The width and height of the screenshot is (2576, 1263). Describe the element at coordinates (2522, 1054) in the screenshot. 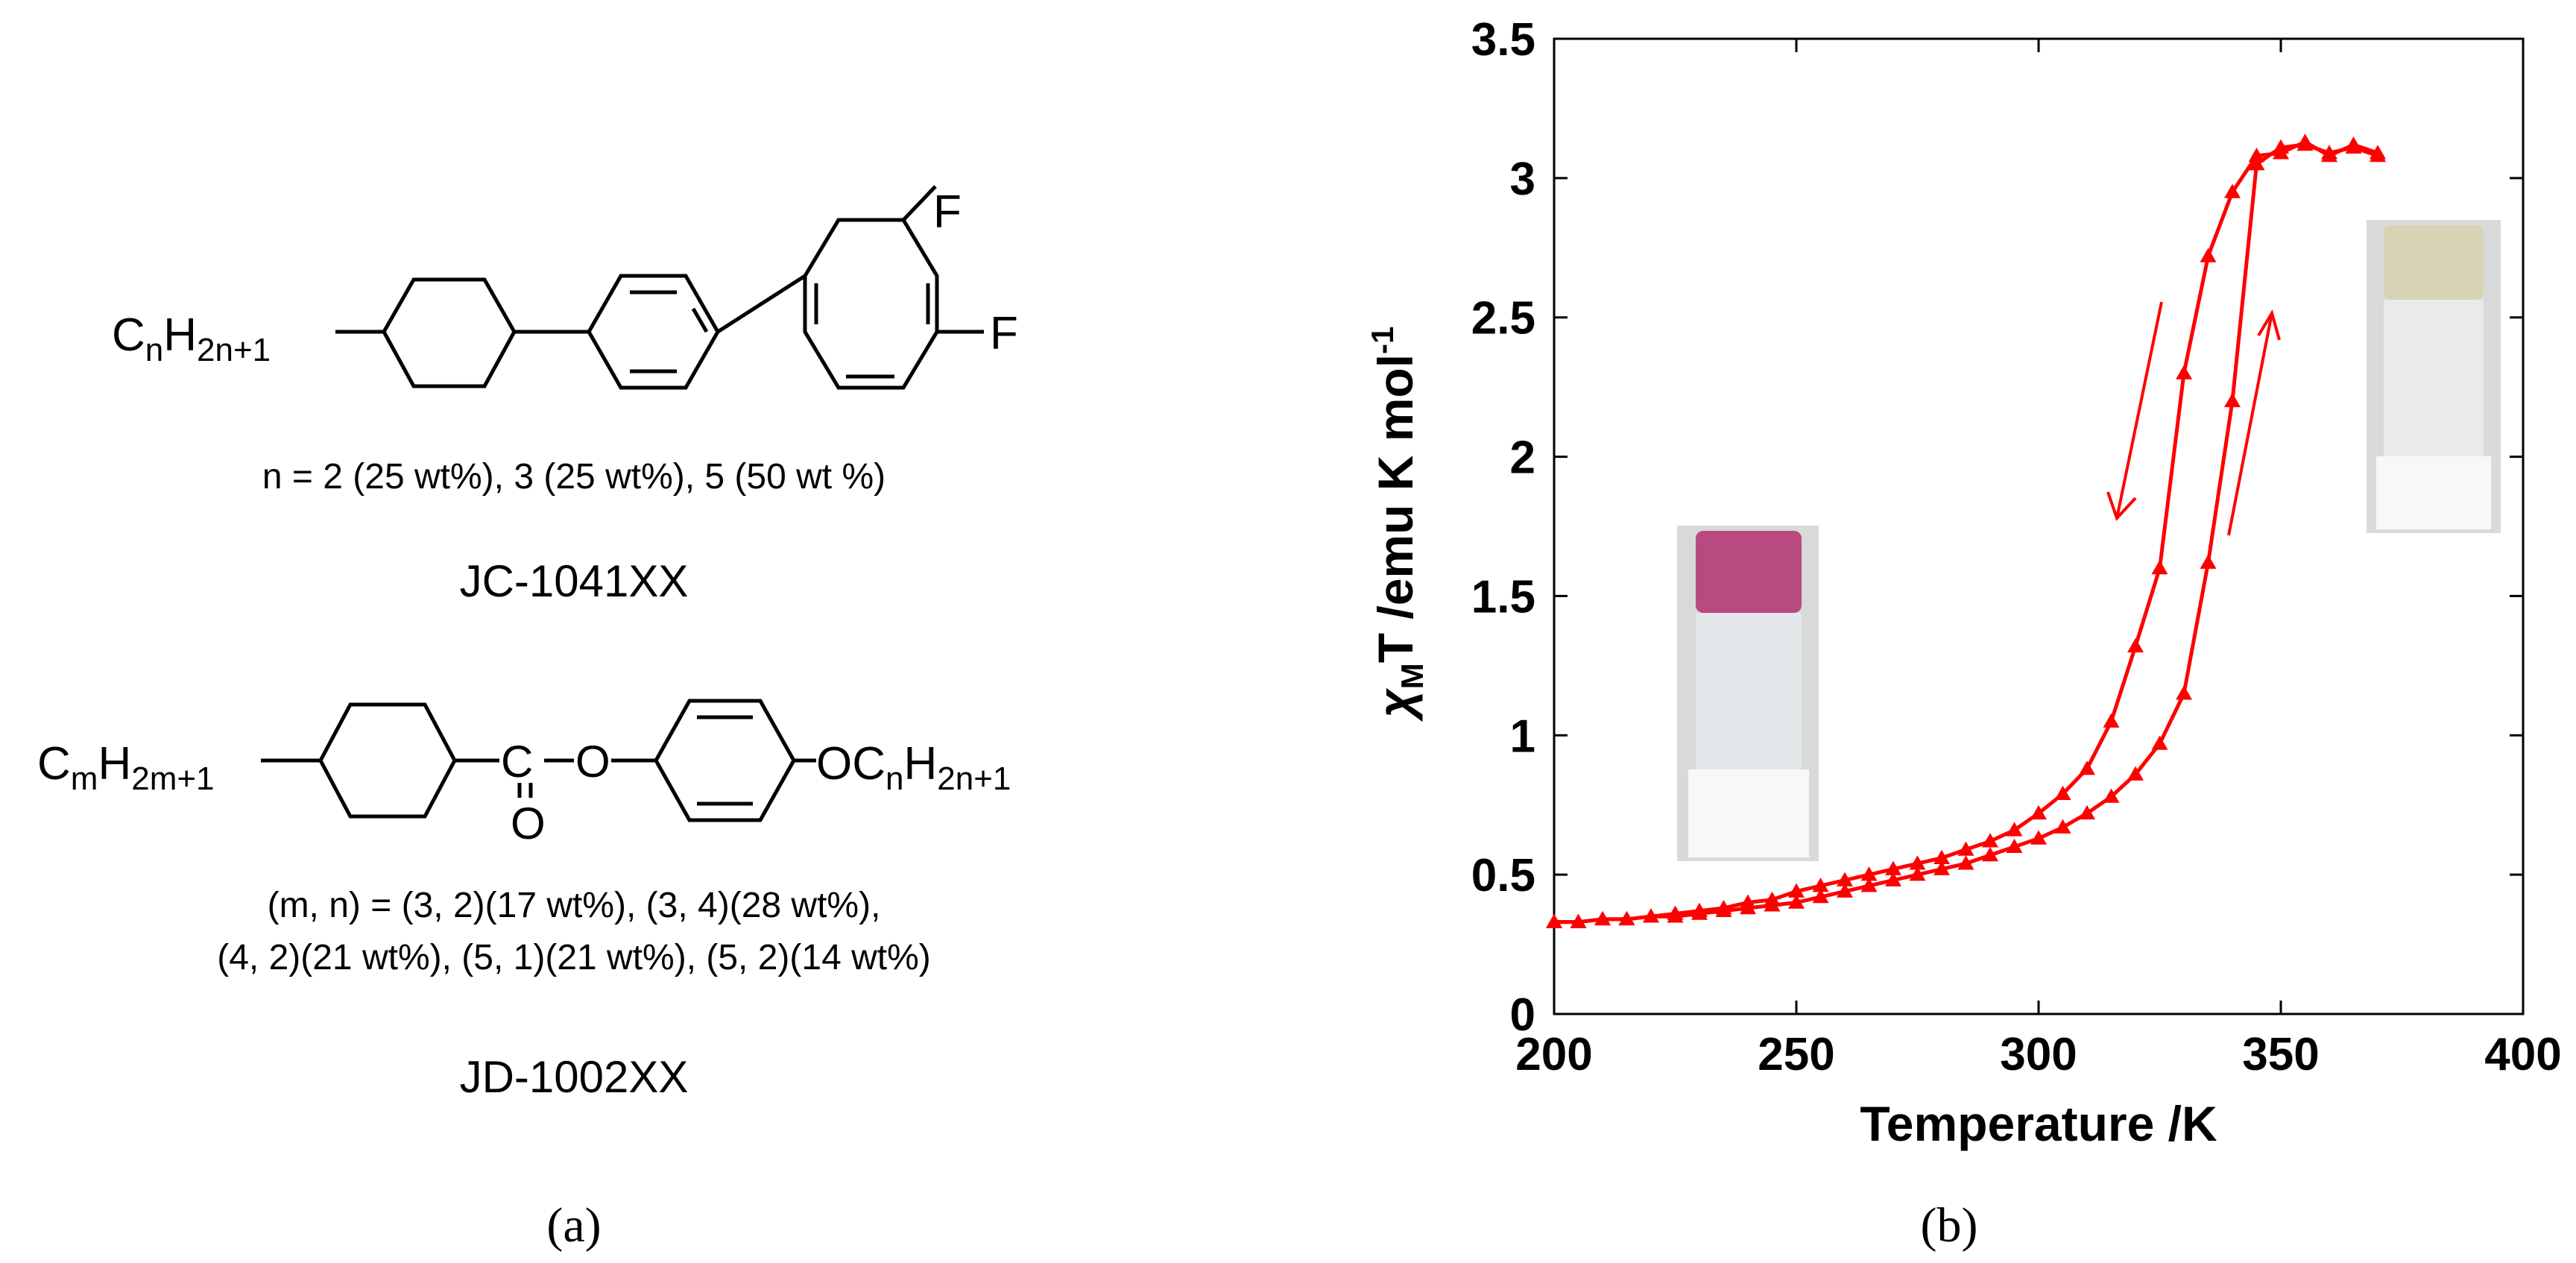

I see `x-tick-label: 400` at that location.